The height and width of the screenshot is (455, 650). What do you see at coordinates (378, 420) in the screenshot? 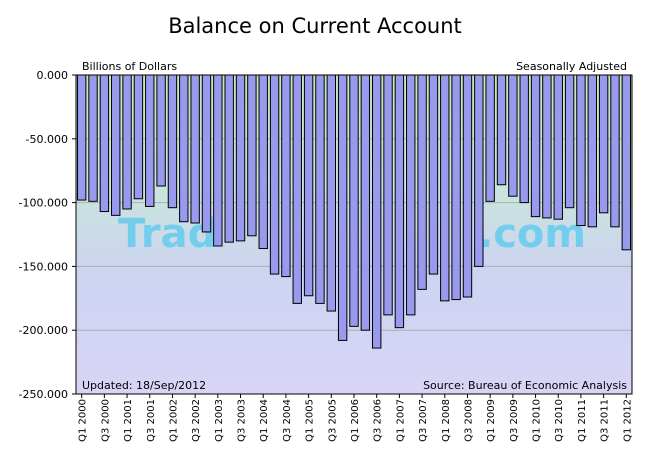
I see `x-tick-label: Q3 2006` at bounding box center [378, 420].